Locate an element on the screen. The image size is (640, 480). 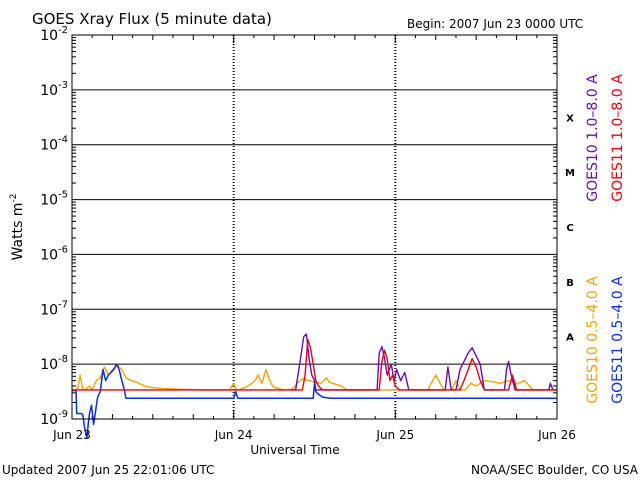
x-axis-label: Universal Time is located at coordinates (294, 450).